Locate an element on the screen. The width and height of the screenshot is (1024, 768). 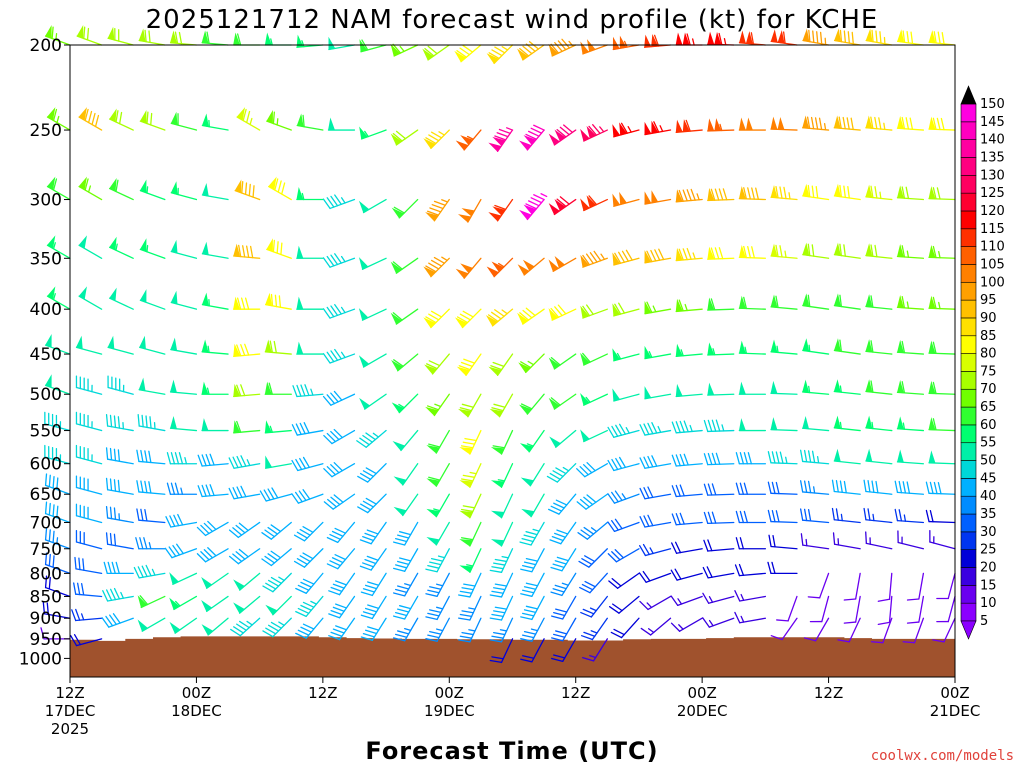
colorbar-label: 60 is located at coordinates (988, 425).